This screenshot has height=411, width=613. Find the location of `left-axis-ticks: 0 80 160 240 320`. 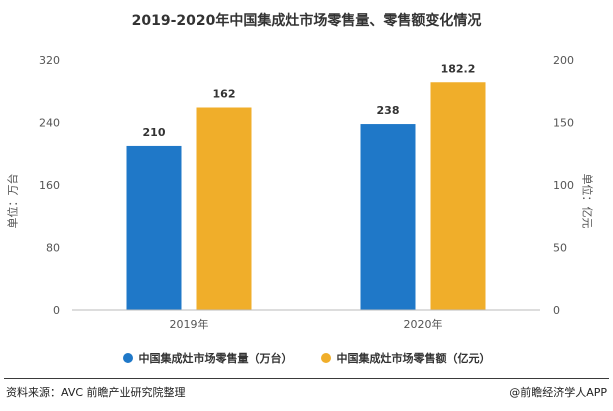

left-axis-ticks: 0 80 160 240 320 is located at coordinates (49, 185).